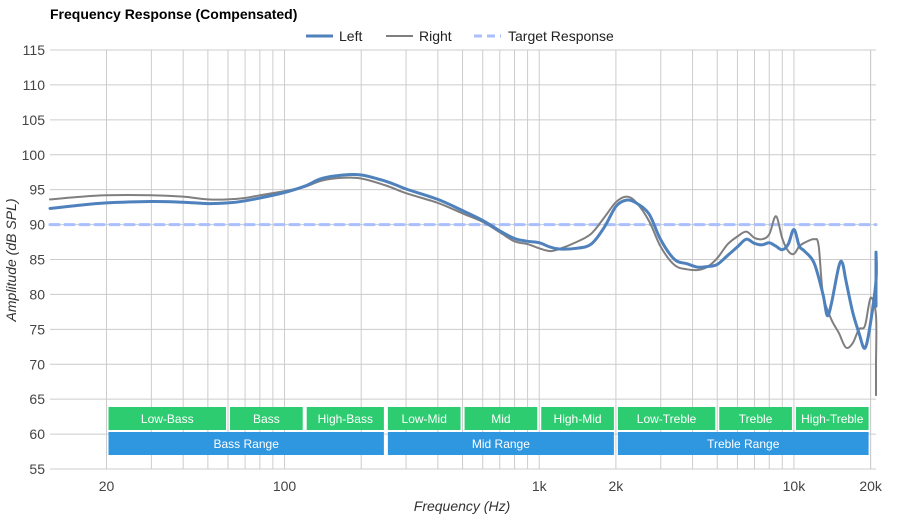  I want to click on legend-label-left: Left, so click(350, 36).